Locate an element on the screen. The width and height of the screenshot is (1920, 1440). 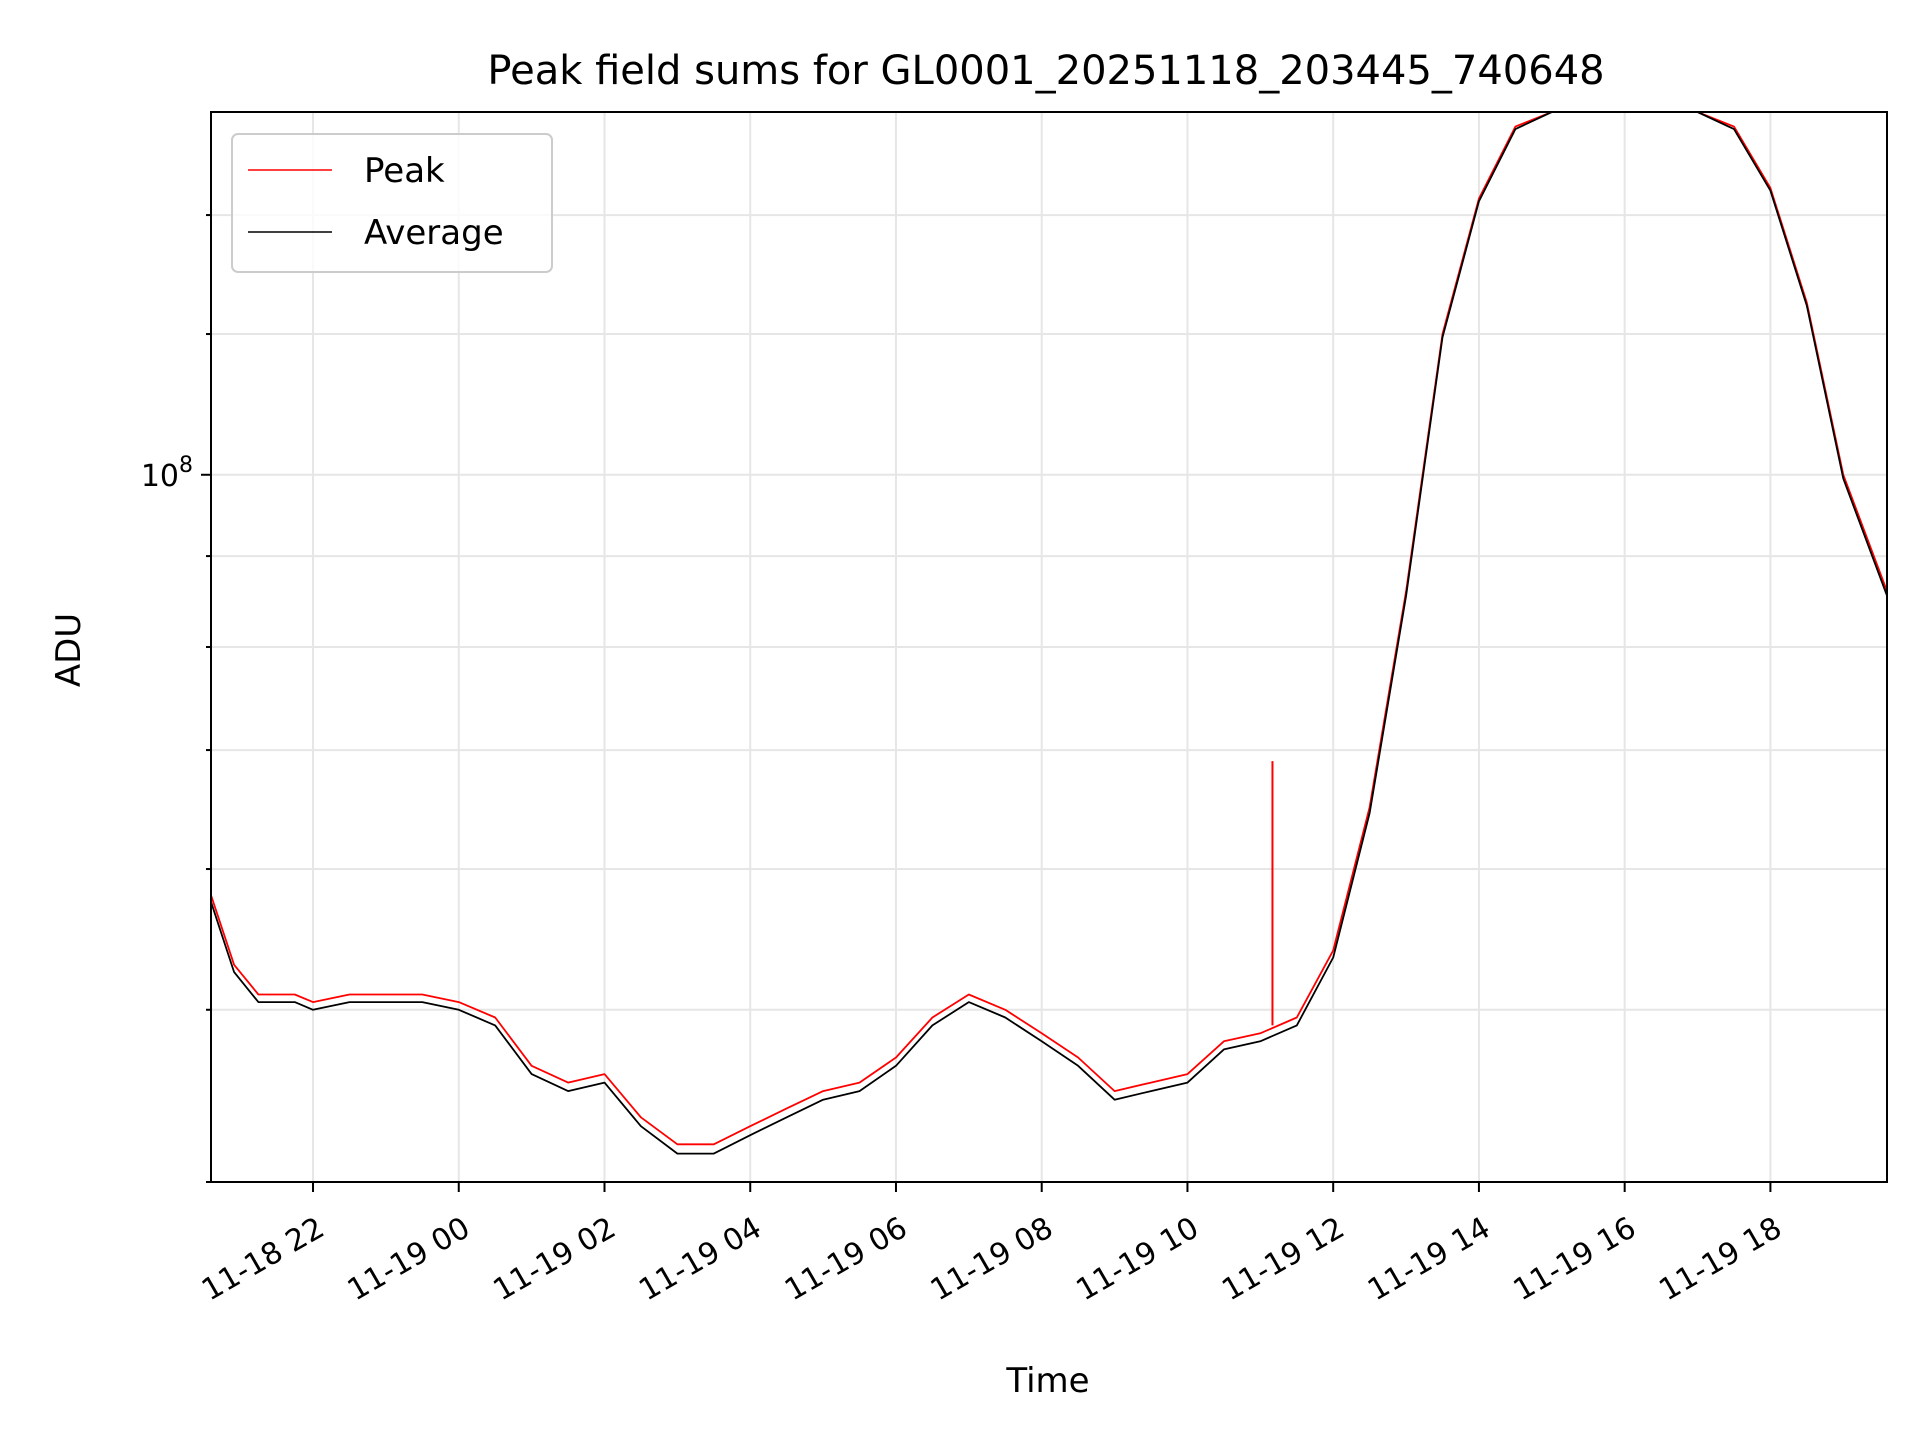
legend: Peak Average is located at coordinates (392, 203).